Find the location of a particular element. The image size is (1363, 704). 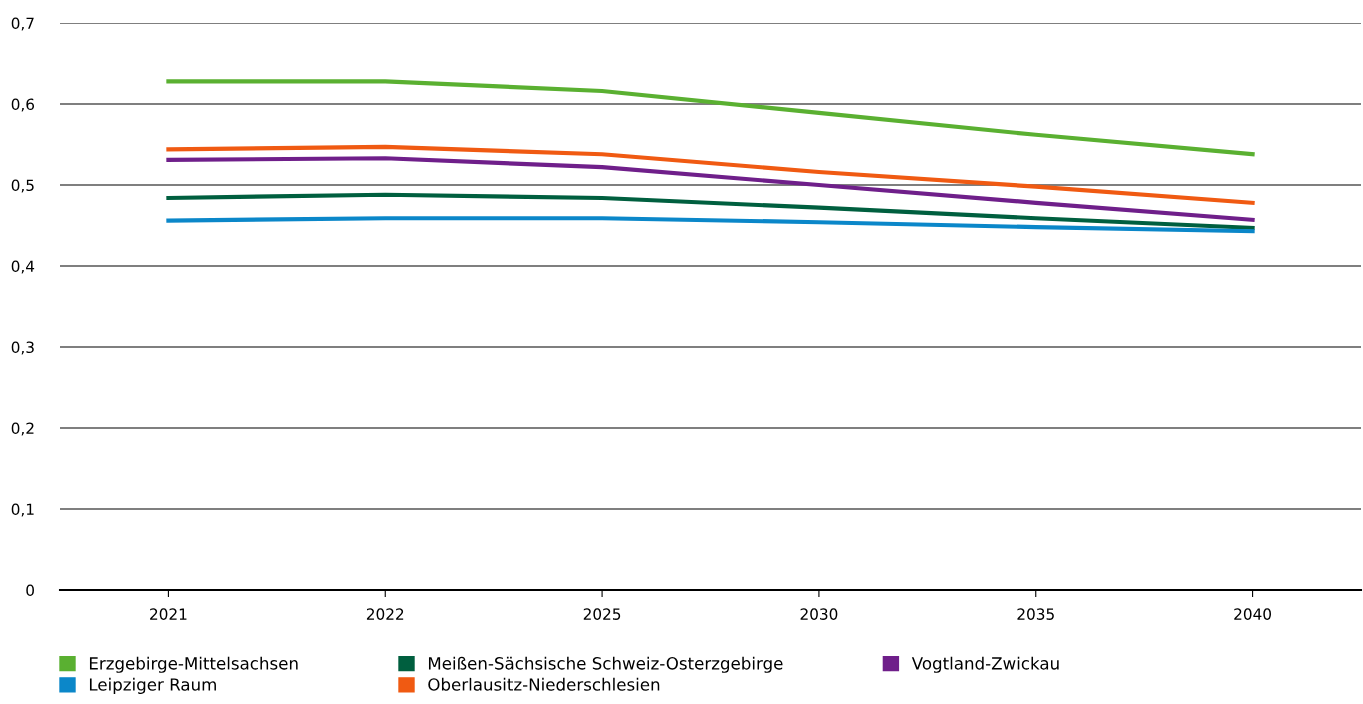

y-tick-label: 0,1 is located at coordinates (22, 510).